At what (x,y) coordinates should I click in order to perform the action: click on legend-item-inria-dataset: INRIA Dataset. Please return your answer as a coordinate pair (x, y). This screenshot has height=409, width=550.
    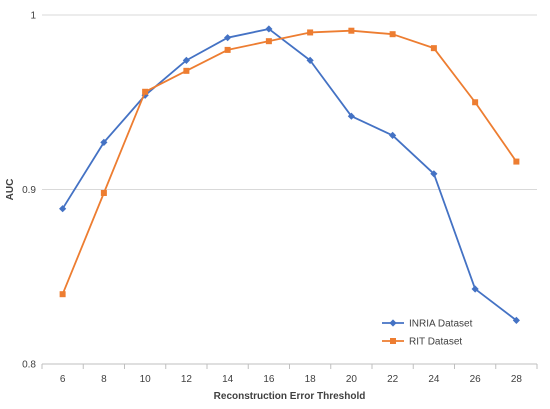
    Looking at the image, I should click on (427, 324).